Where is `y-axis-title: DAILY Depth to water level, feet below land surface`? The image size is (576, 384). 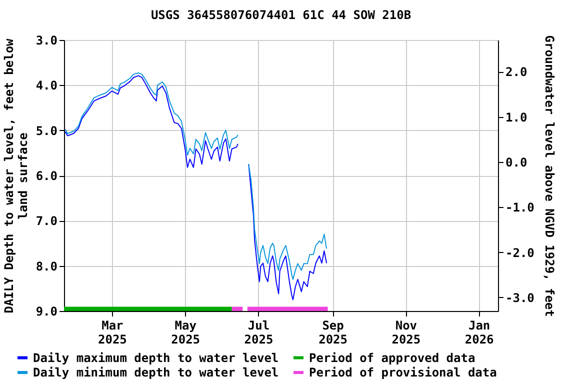
y-axis-title: DAILY Depth to water level, feet below land surface is located at coordinates (16, 176).